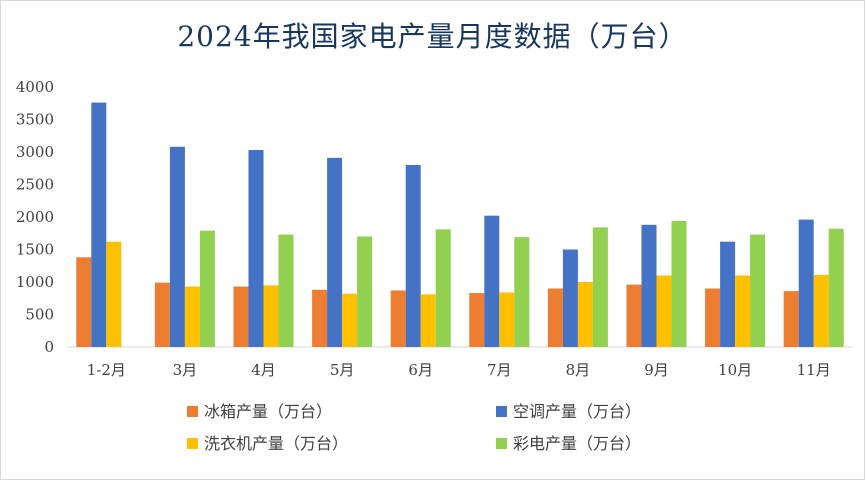  I want to click on y-tick-label: 3000, so click(35, 152).